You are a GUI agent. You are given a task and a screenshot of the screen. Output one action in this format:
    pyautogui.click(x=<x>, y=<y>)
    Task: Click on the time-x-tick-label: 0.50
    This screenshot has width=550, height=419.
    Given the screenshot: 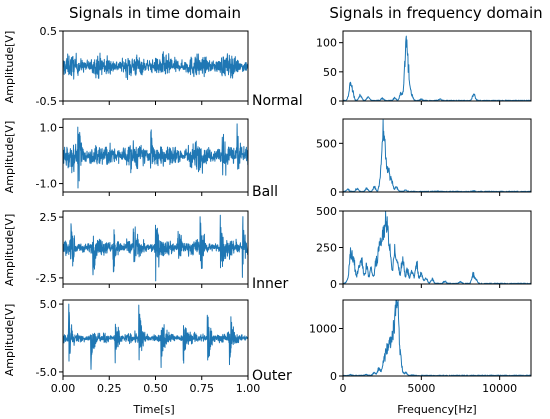 What is the action you would take?
    pyautogui.click(x=155, y=388)
    